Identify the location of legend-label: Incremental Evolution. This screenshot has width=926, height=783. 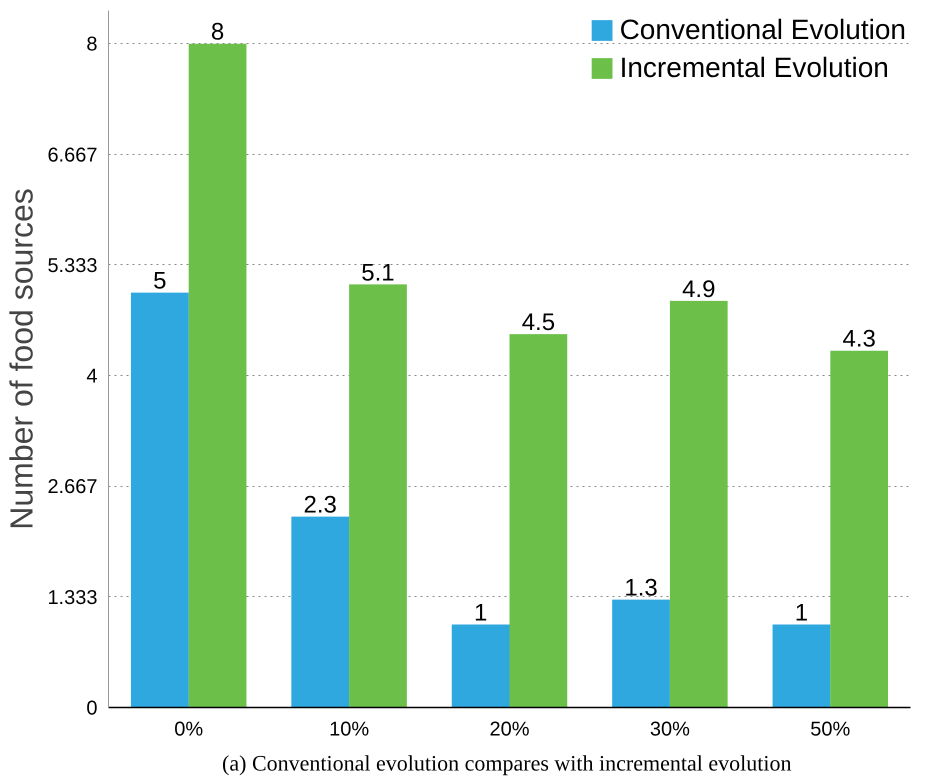
(754, 68).